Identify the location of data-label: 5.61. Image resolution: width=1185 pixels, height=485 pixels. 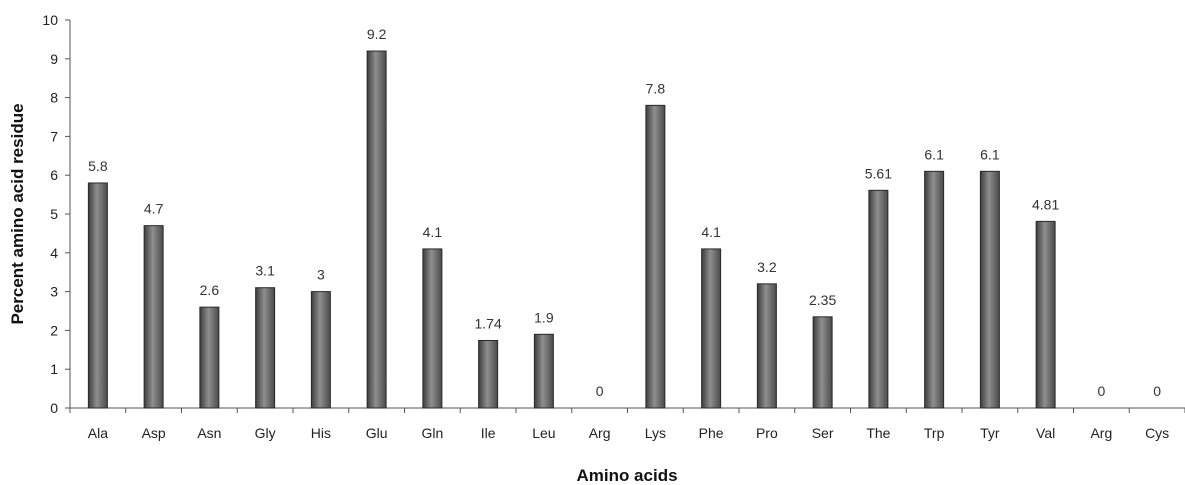
(878, 173).